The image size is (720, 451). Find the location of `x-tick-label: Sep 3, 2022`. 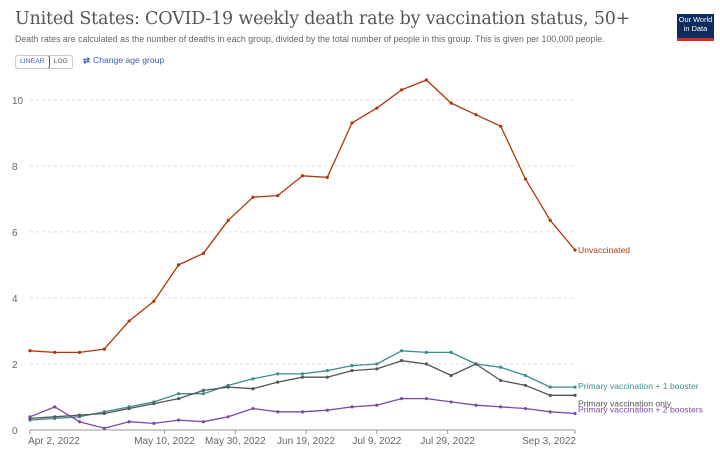

x-tick-label: Sep 3, 2022 is located at coordinates (549, 441).